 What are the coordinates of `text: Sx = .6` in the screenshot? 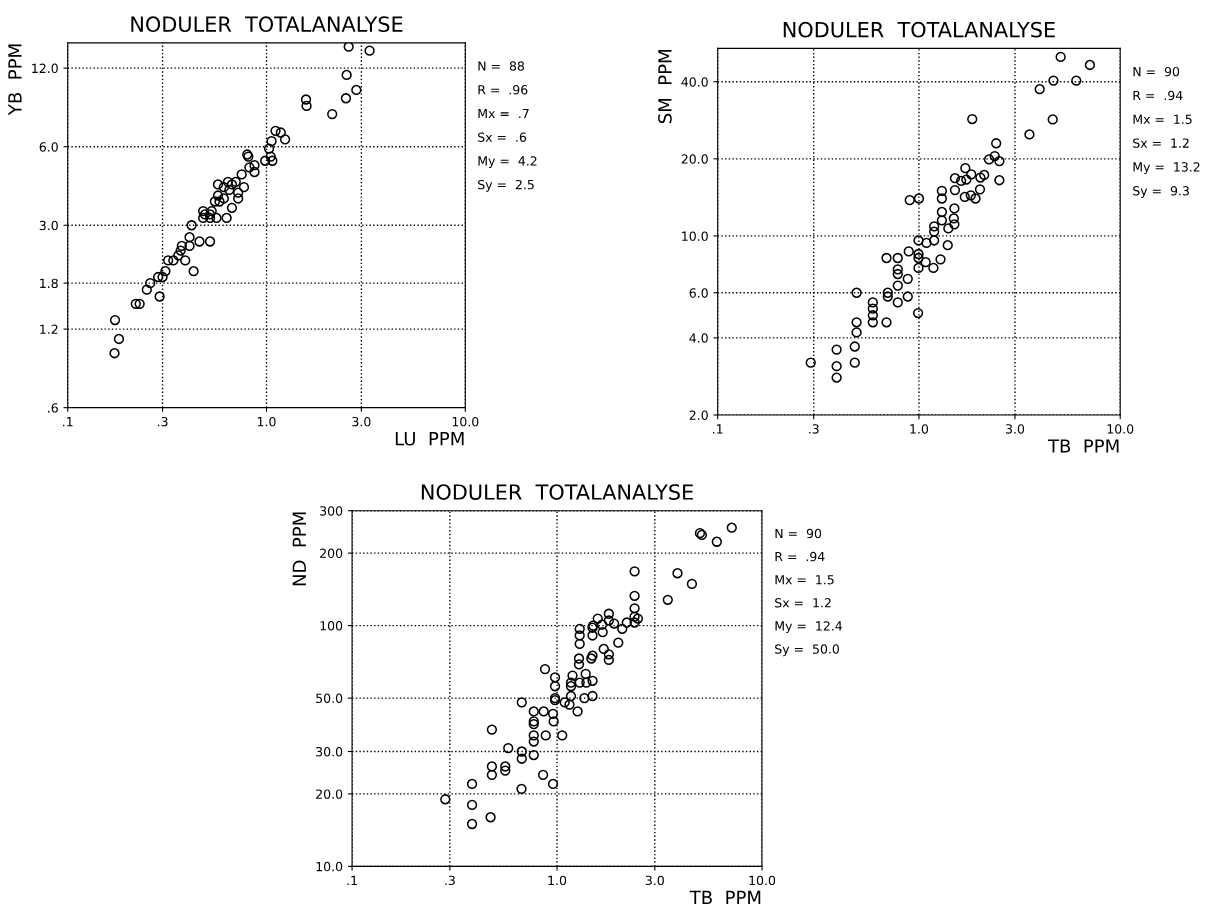 It's located at (502, 137).